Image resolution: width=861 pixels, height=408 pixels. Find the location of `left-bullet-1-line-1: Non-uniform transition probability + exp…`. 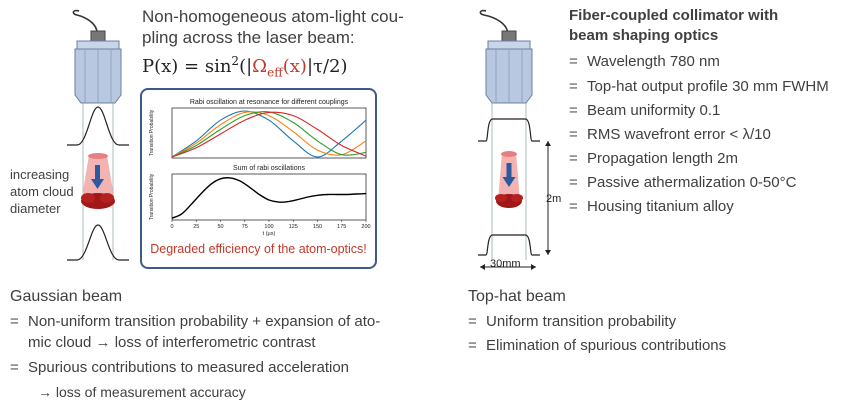

left-bullet-1-line-1: Non-uniform transition probability + exp… is located at coordinates (204, 321).